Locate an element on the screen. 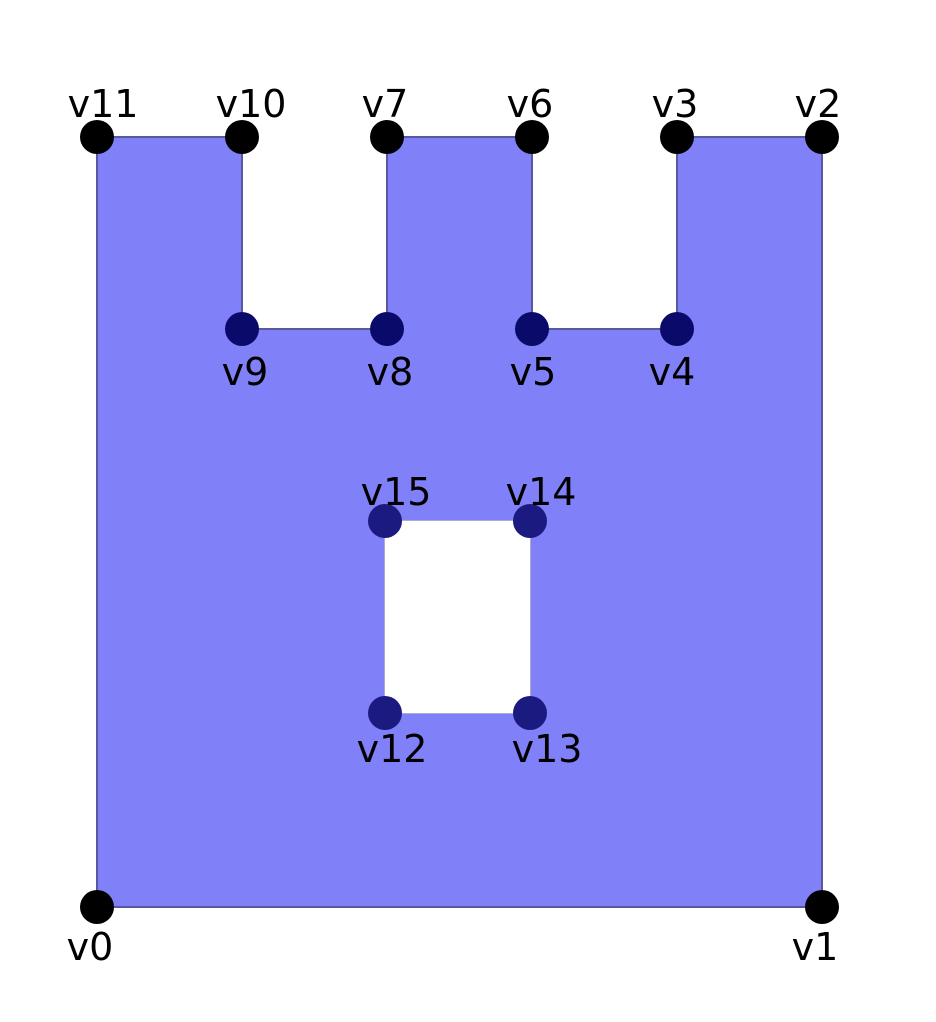 The width and height of the screenshot is (936, 1022). vertex-v5 is located at coordinates (532, 329).